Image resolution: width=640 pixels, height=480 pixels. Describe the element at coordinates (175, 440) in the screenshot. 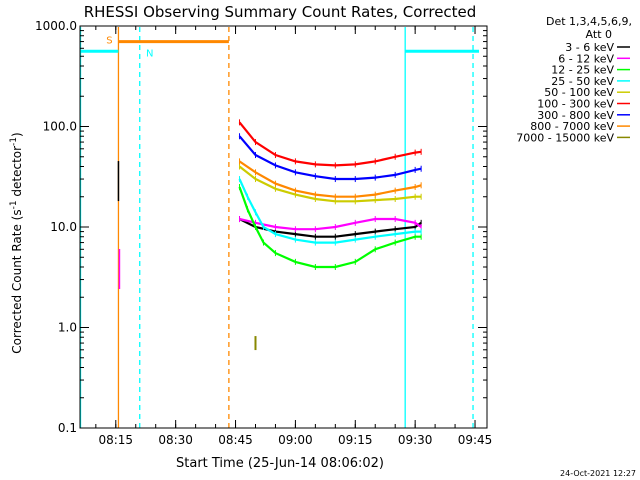

I see `x-tick-label: 08:30` at that location.